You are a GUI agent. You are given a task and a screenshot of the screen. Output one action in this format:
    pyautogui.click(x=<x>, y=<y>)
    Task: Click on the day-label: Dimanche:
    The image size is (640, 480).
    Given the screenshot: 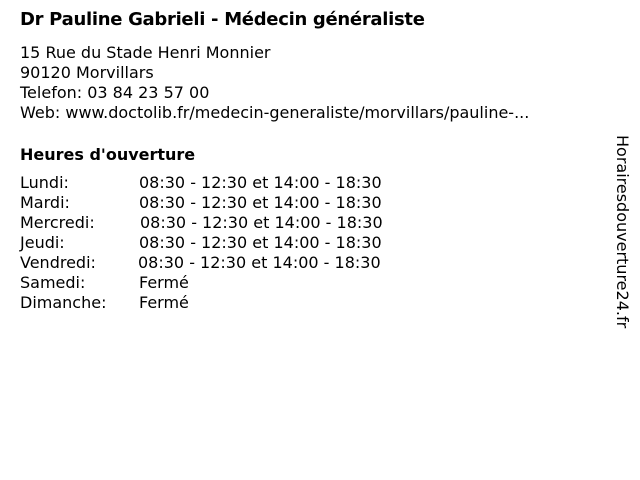 What is the action you would take?
    pyautogui.click(x=63, y=302)
    